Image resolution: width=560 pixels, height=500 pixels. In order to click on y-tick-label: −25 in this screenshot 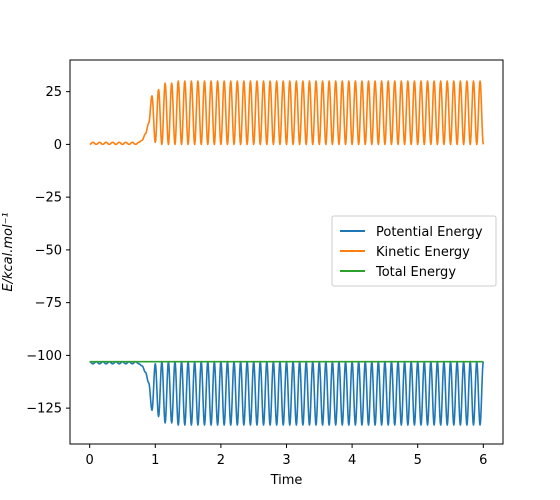, I will do `click(48, 198)`.